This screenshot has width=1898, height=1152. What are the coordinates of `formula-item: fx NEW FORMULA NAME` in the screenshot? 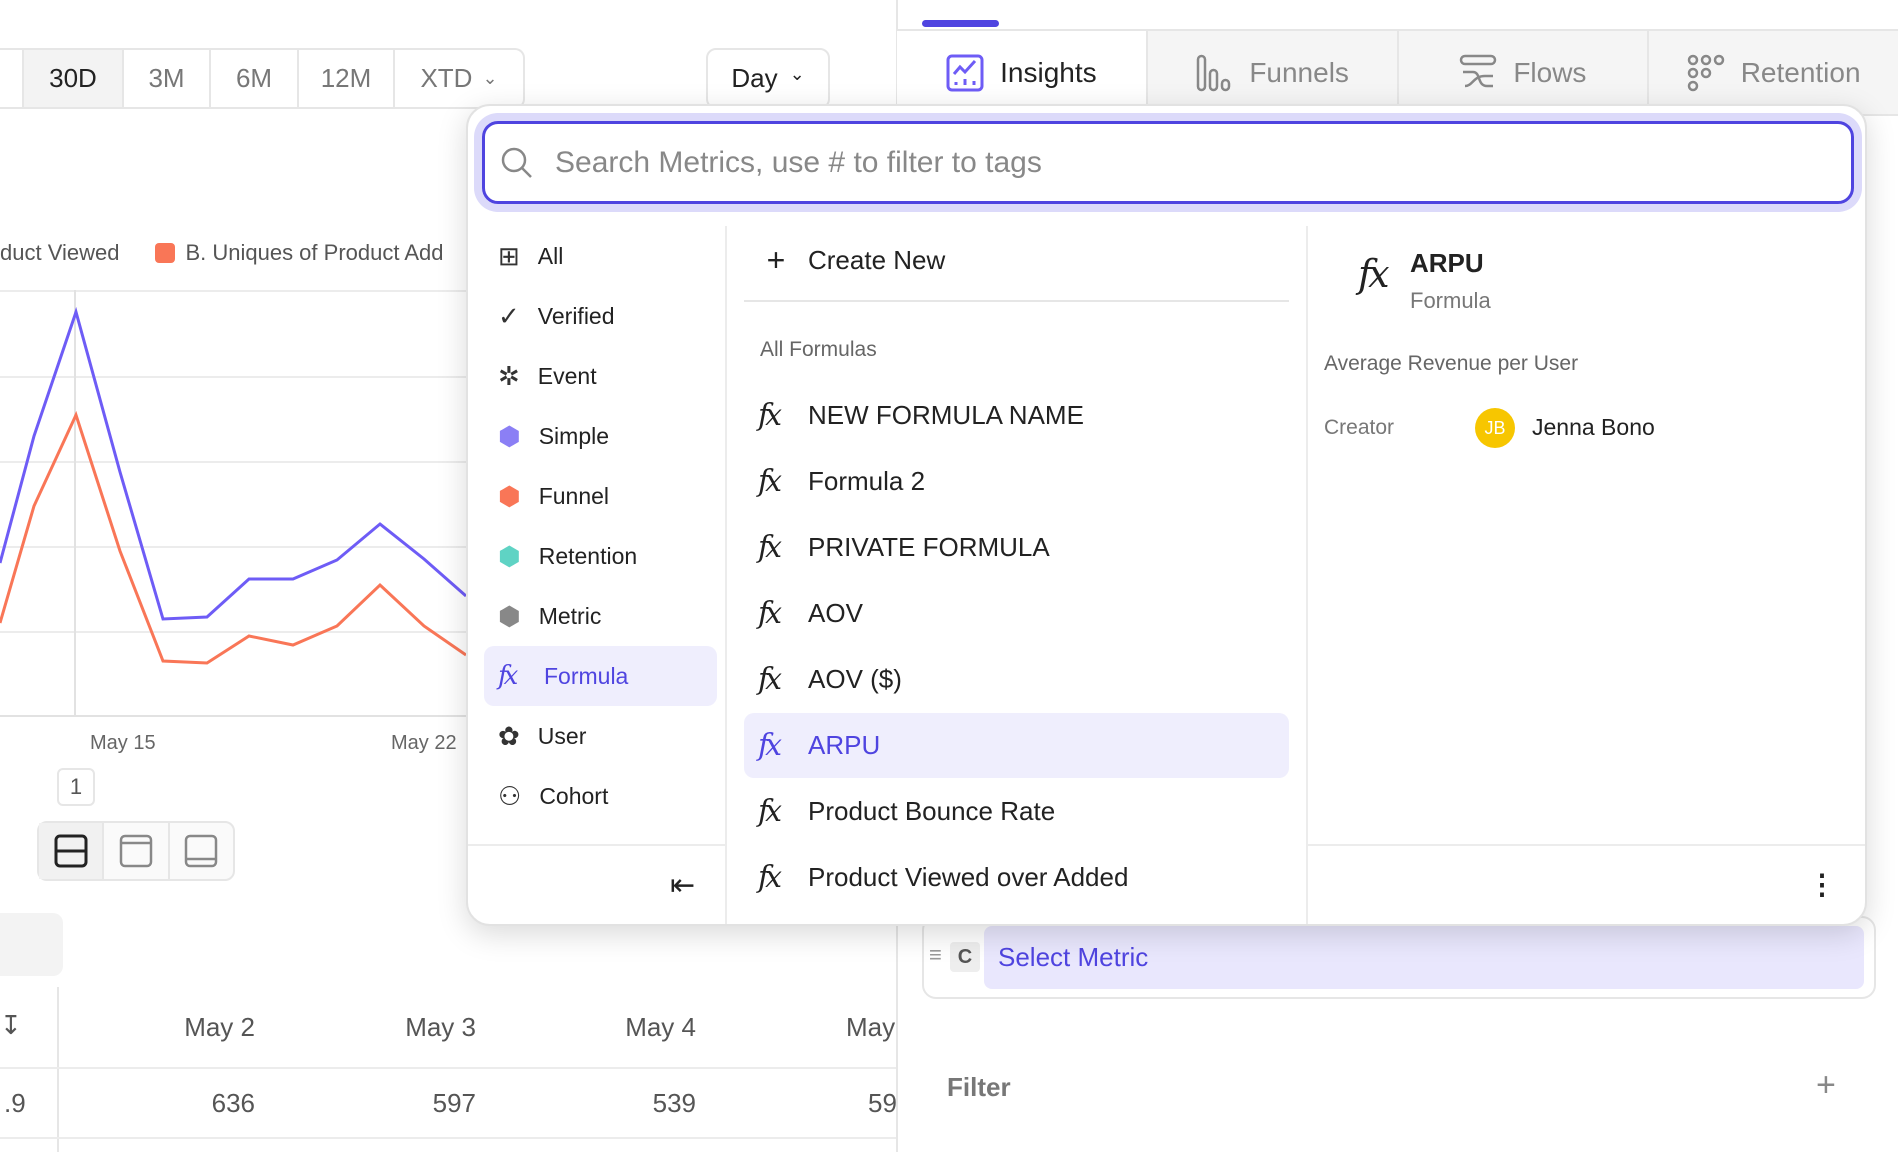 It's located at (1016, 415).